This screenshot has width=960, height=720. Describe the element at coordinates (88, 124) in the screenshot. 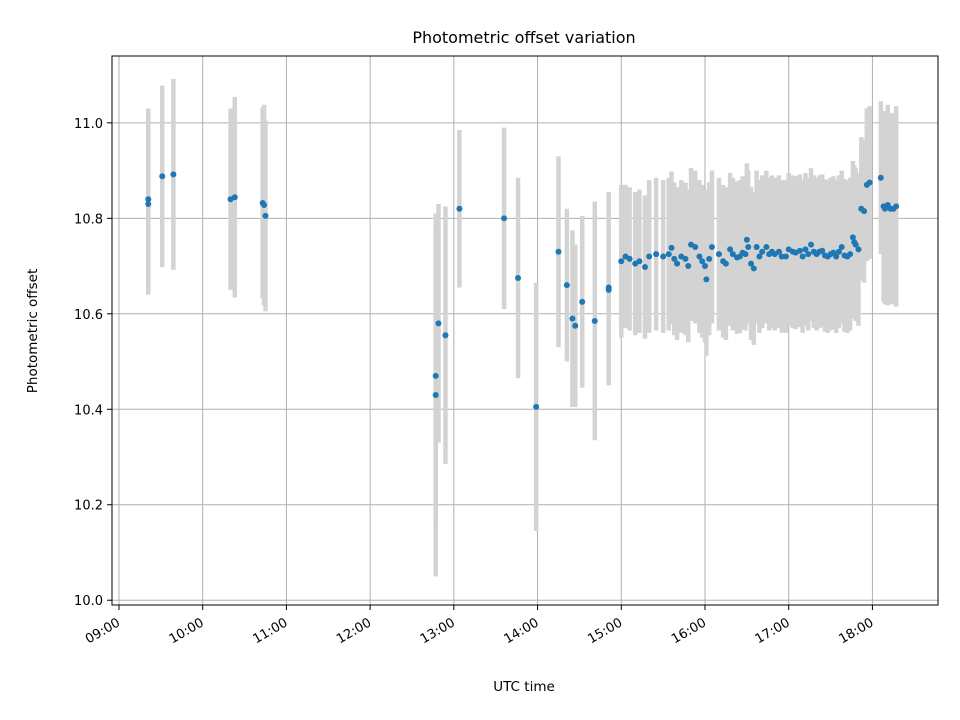

I see `y-tick-label: 11.0` at that location.